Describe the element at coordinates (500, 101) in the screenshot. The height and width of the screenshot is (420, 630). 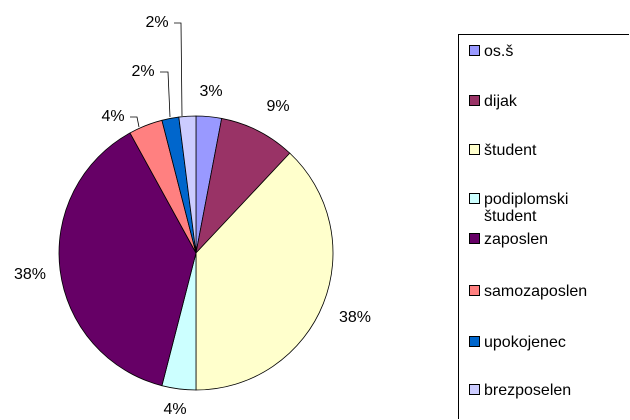
I see `legend-label: dijak` at that location.